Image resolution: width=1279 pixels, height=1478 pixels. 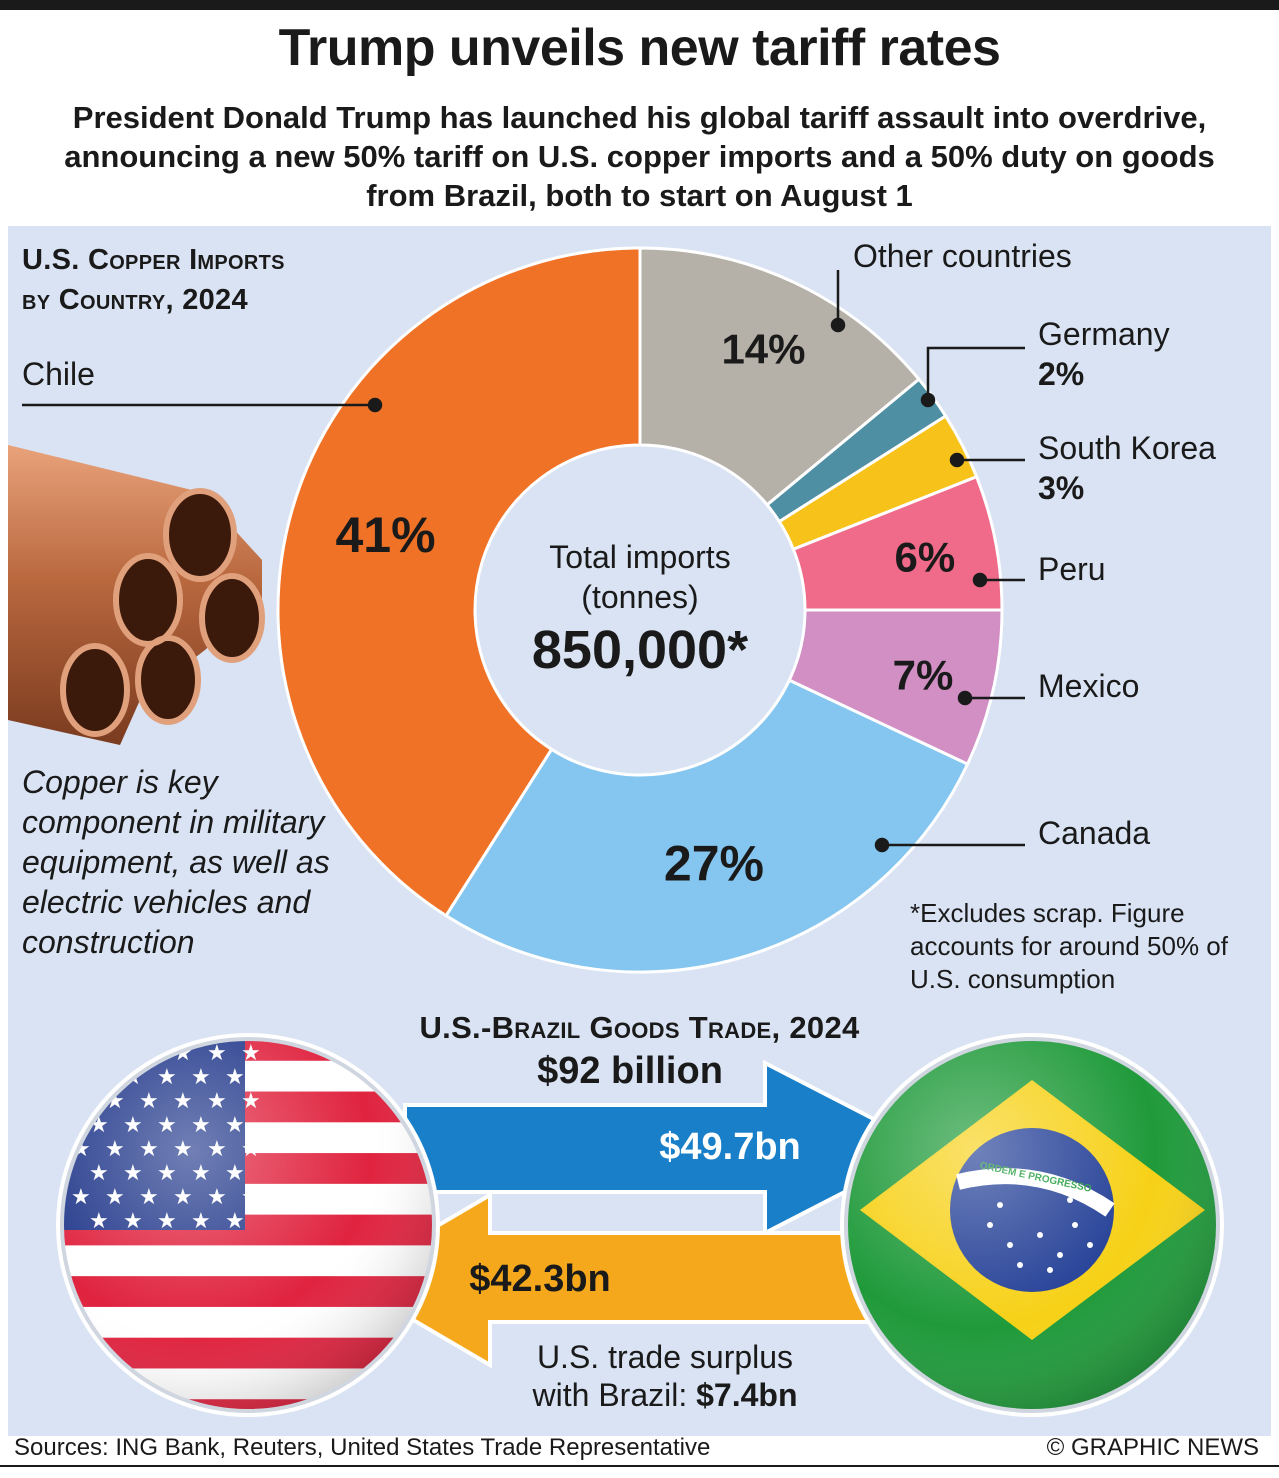 What do you see at coordinates (639, 5) in the screenshot?
I see `top-rule` at bounding box center [639, 5].